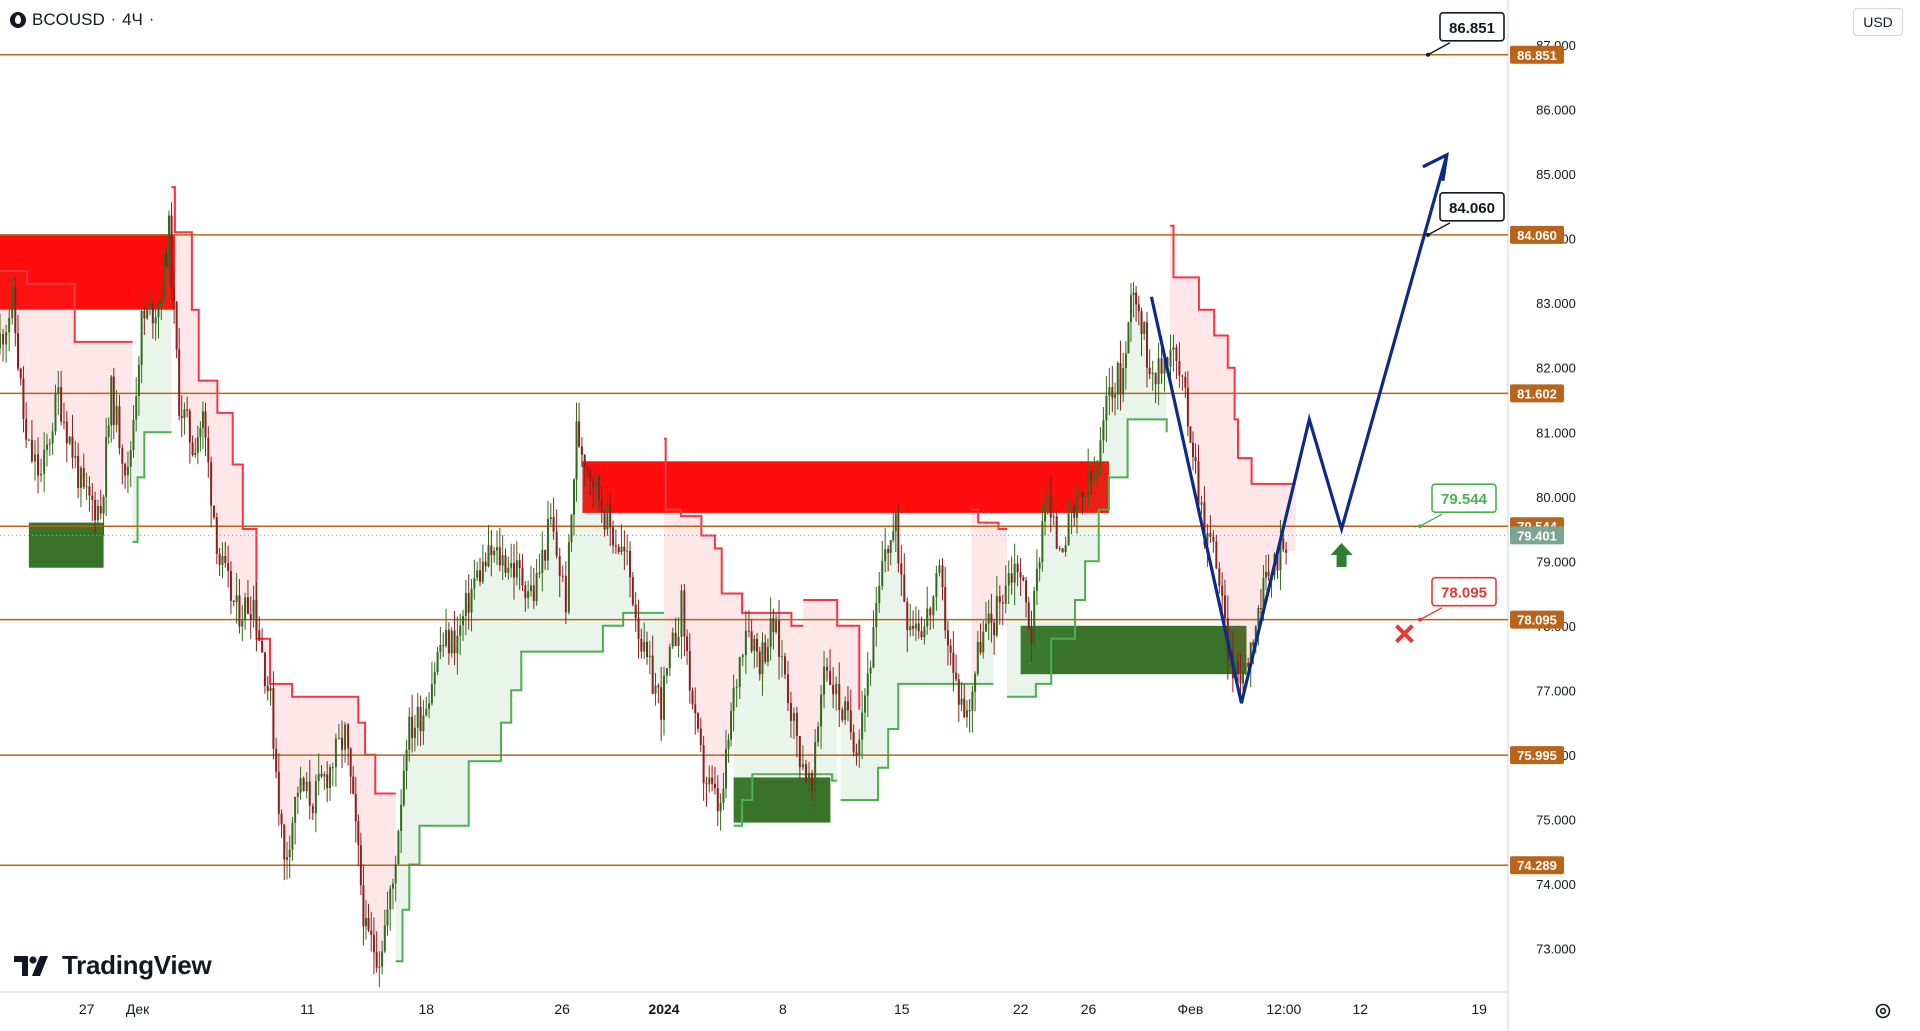 This screenshot has height=1031, width=1920. I want to click on x-tick-label: 2024, so click(663, 1009).